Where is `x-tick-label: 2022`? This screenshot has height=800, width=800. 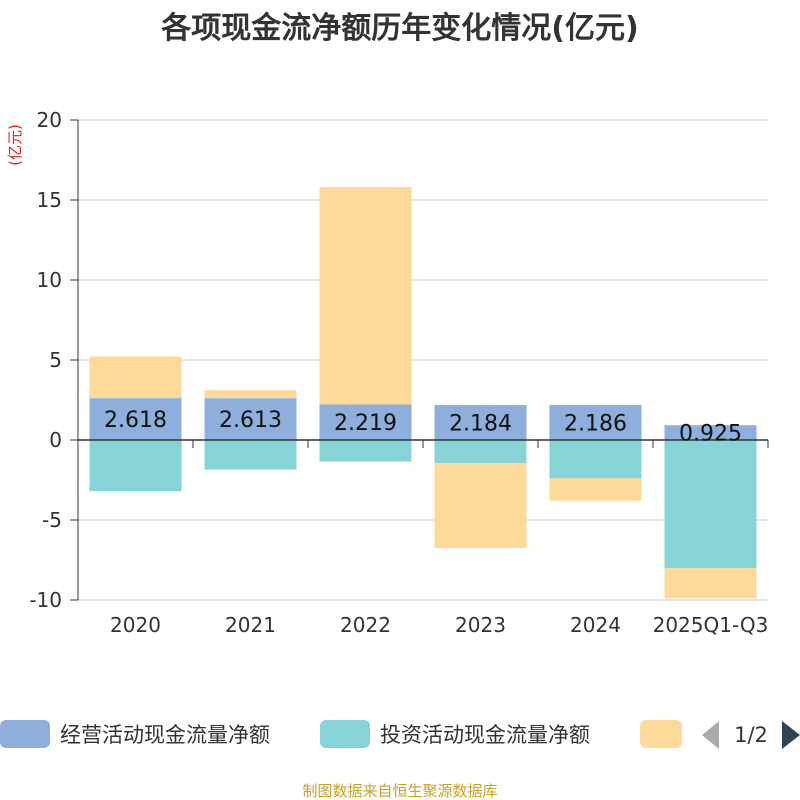 x-tick-label: 2022 is located at coordinates (365, 625).